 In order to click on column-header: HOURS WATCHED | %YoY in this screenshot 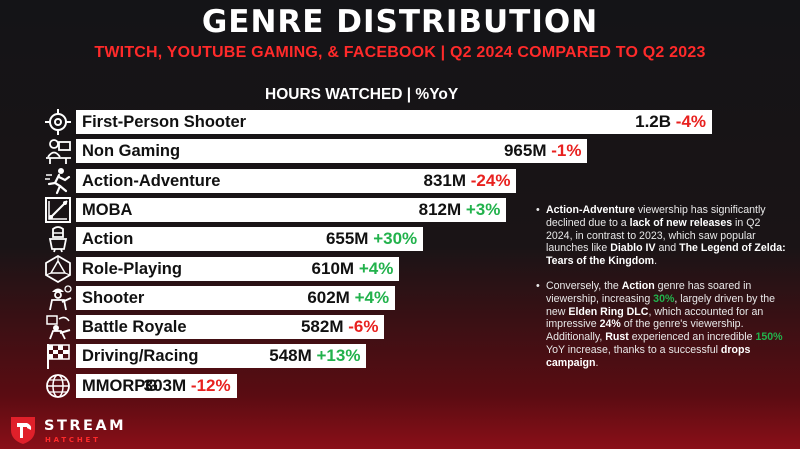, I will do `click(362, 94)`.